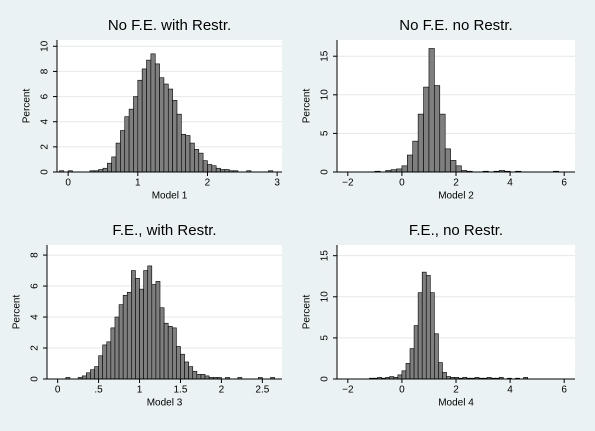  What do you see at coordinates (456, 403) in the screenshot?
I see `x-axis-label: Model 4` at bounding box center [456, 403].